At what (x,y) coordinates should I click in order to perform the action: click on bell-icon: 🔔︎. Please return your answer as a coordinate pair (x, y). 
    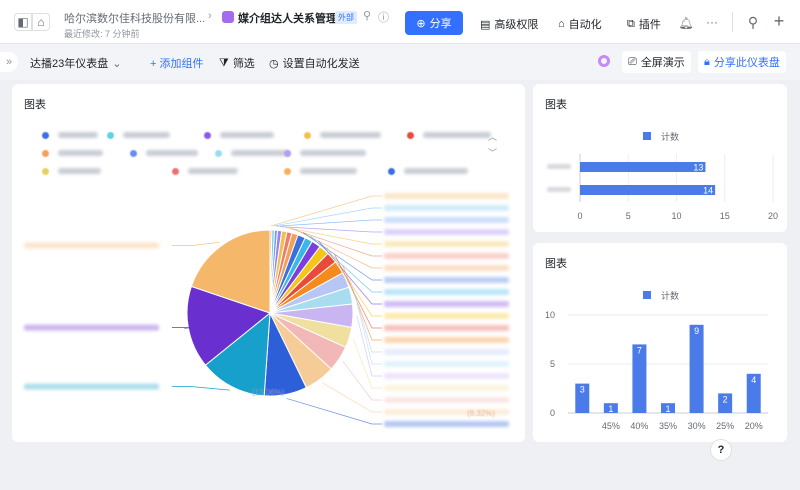
    Looking at the image, I should click on (686, 23).